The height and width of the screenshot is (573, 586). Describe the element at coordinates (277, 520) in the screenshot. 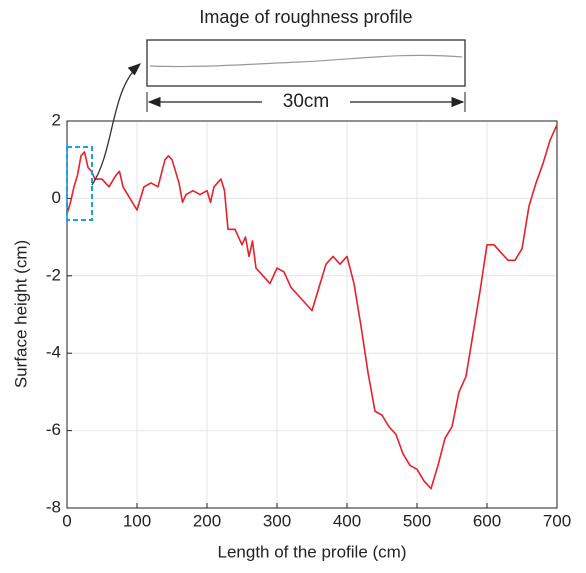

I see `x-tick-label: 300` at that location.